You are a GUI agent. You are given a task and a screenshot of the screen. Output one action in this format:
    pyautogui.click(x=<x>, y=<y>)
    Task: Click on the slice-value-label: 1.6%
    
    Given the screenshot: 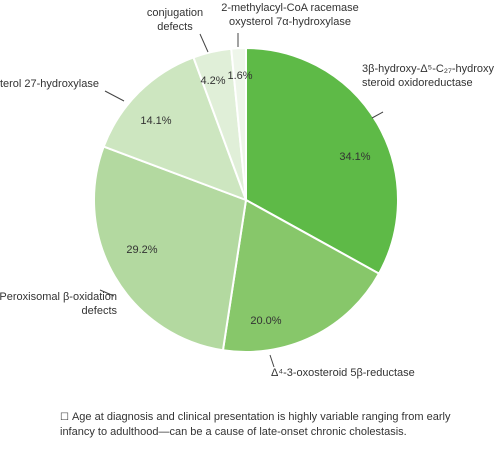 What is the action you would take?
    pyautogui.click(x=239, y=76)
    